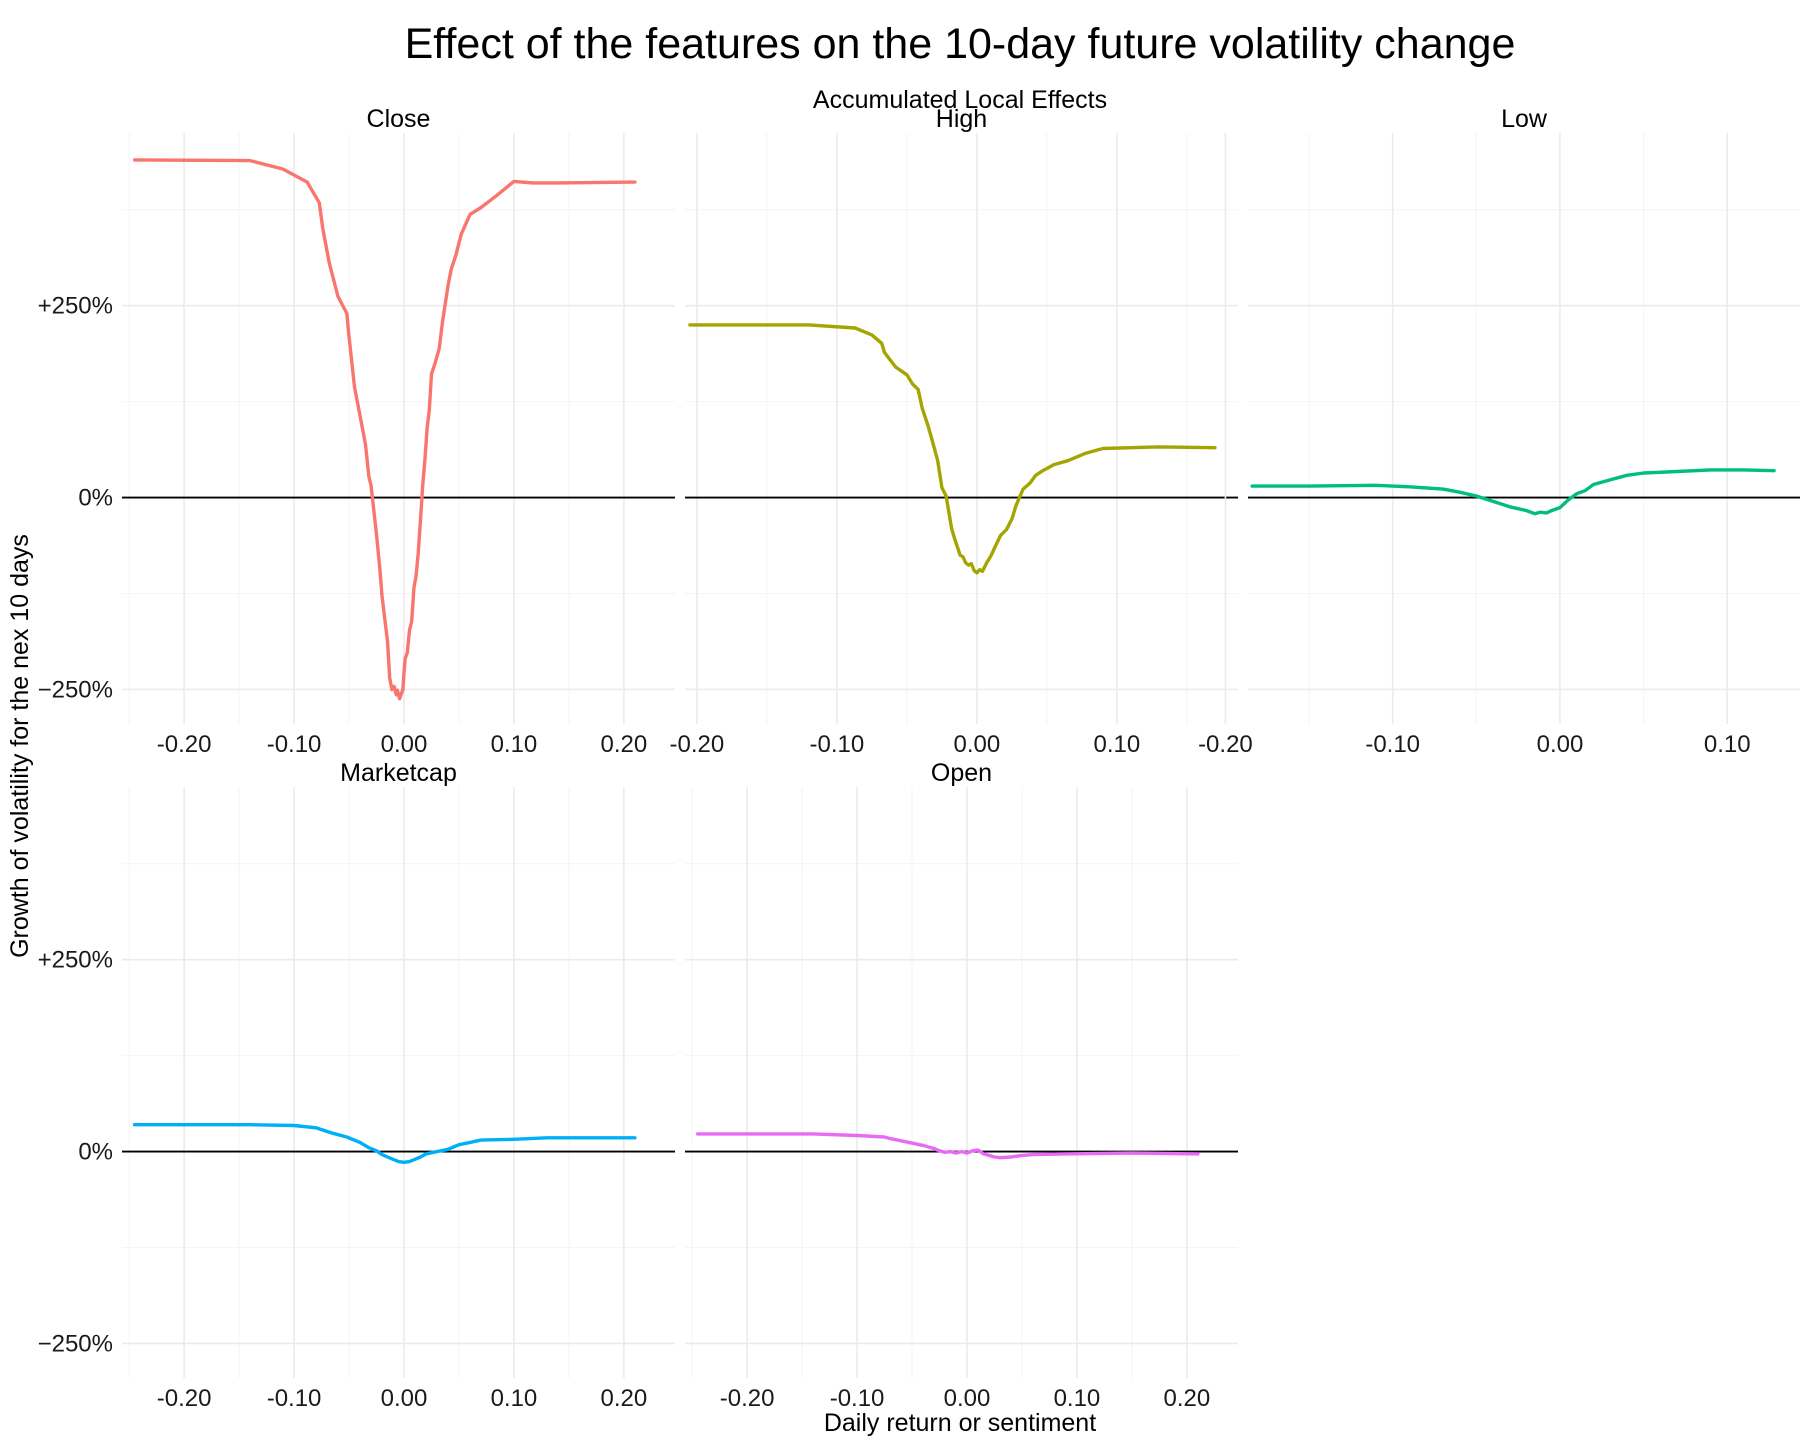 The height and width of the screenshot is (1440, 1800). What do you see at coordinates (384, 429) in the screenshot?
I see `series-line-close` at bounding box center [384, 429].